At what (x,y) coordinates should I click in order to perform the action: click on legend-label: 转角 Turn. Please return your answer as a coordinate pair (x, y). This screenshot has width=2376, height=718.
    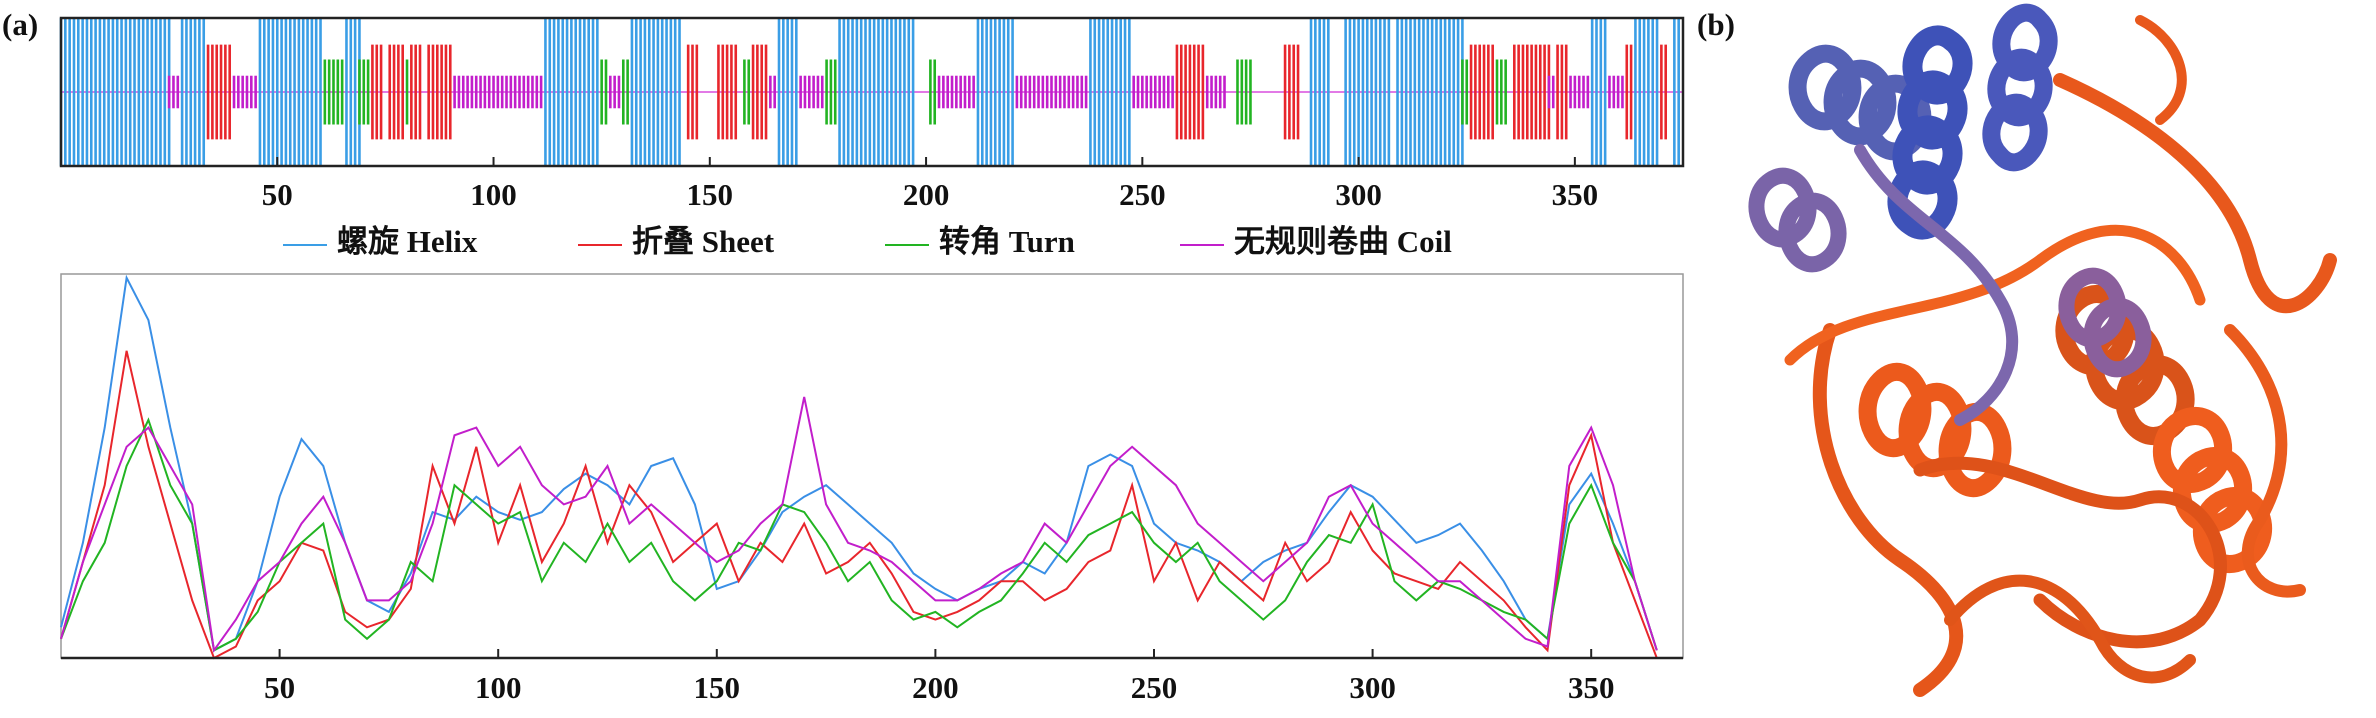
    Looking at the image, I should click on (1007, 241).